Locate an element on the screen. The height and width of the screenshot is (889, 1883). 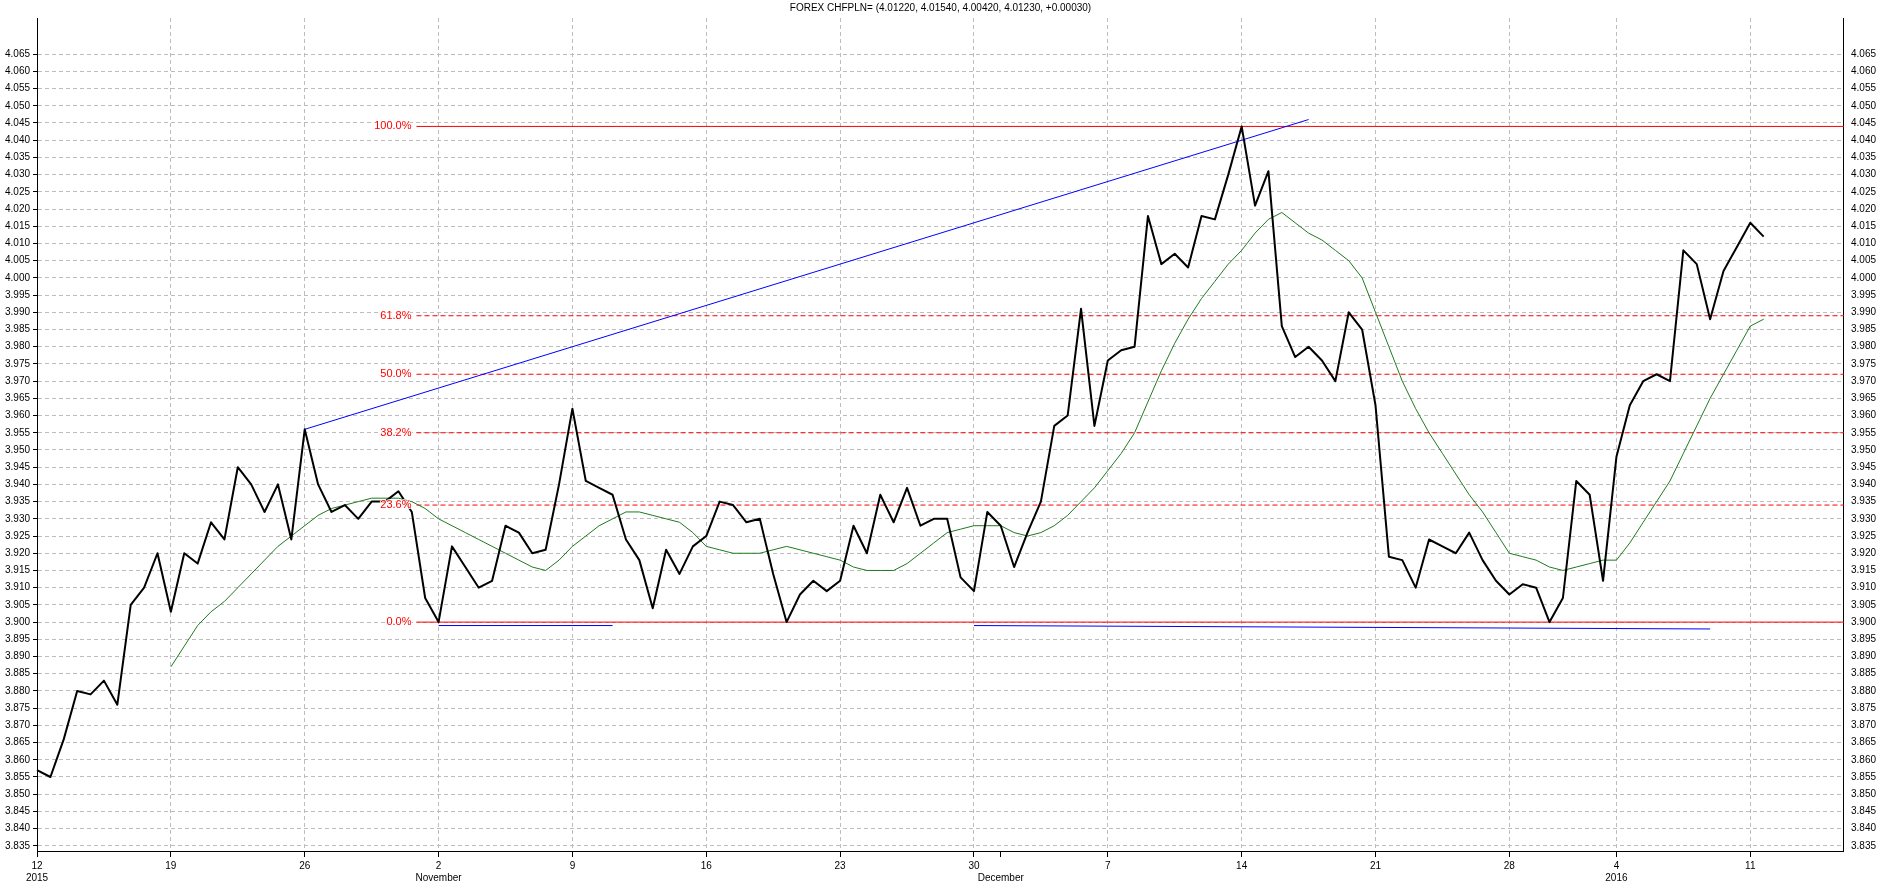
y2-tick-label: 4.025 is located at coordinates (1863, 191).